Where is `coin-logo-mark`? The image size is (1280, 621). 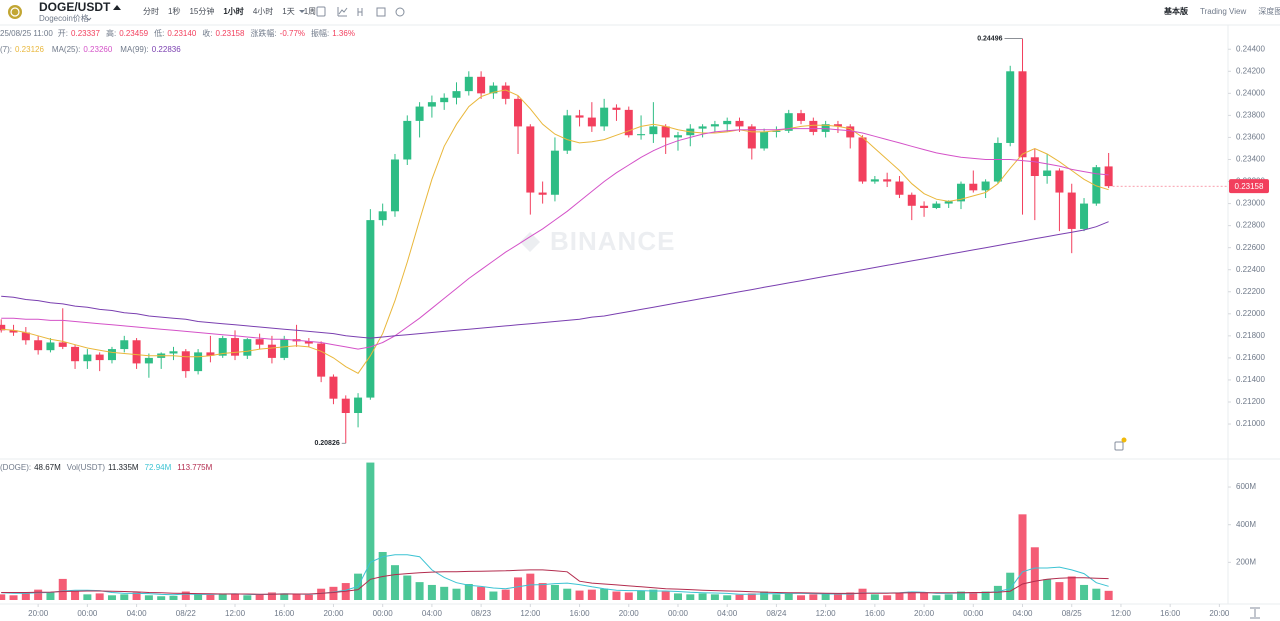 coin-logo-mark is located at coordinates (15, 12).